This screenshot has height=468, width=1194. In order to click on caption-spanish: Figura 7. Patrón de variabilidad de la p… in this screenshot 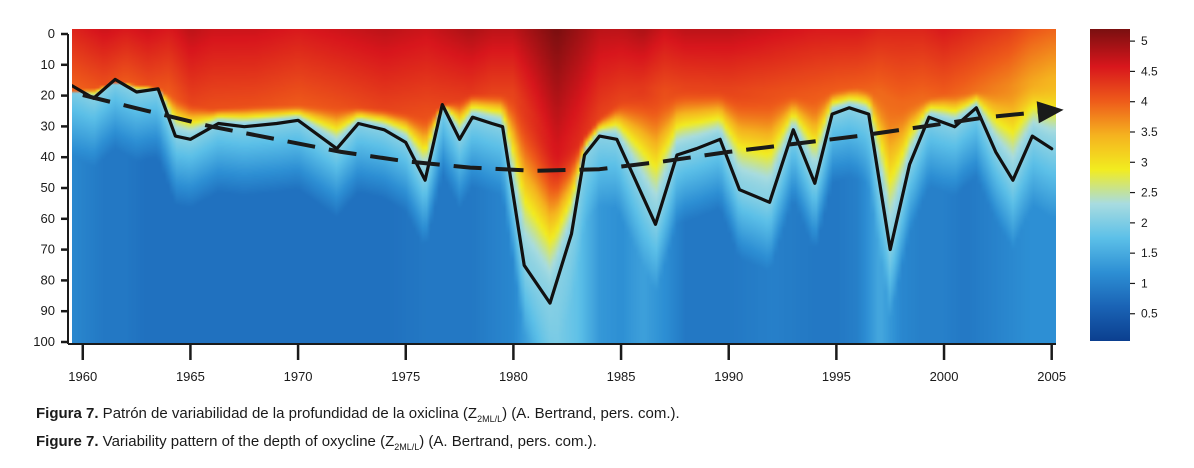, I will do `click(358, 414)`.